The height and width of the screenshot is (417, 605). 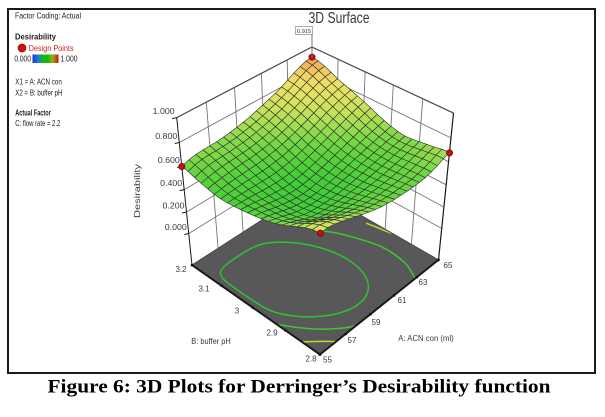 What do you see at coordinates (204, 289) in the screenshot?
I see `svg-text: 3.1` at bounding box center [204, 289].